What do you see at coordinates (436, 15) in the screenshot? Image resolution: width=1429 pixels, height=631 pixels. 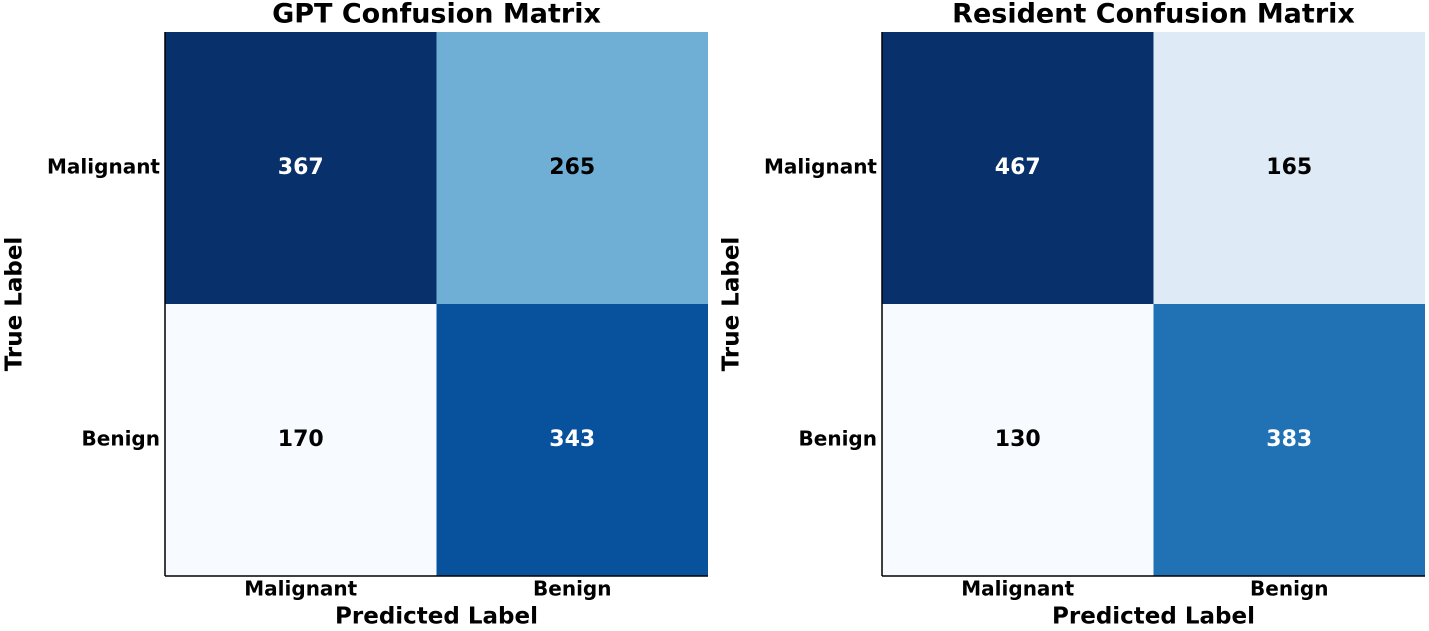 I see `chart-title: GPT Confusion Matrix` at bounding box center [436, 15].